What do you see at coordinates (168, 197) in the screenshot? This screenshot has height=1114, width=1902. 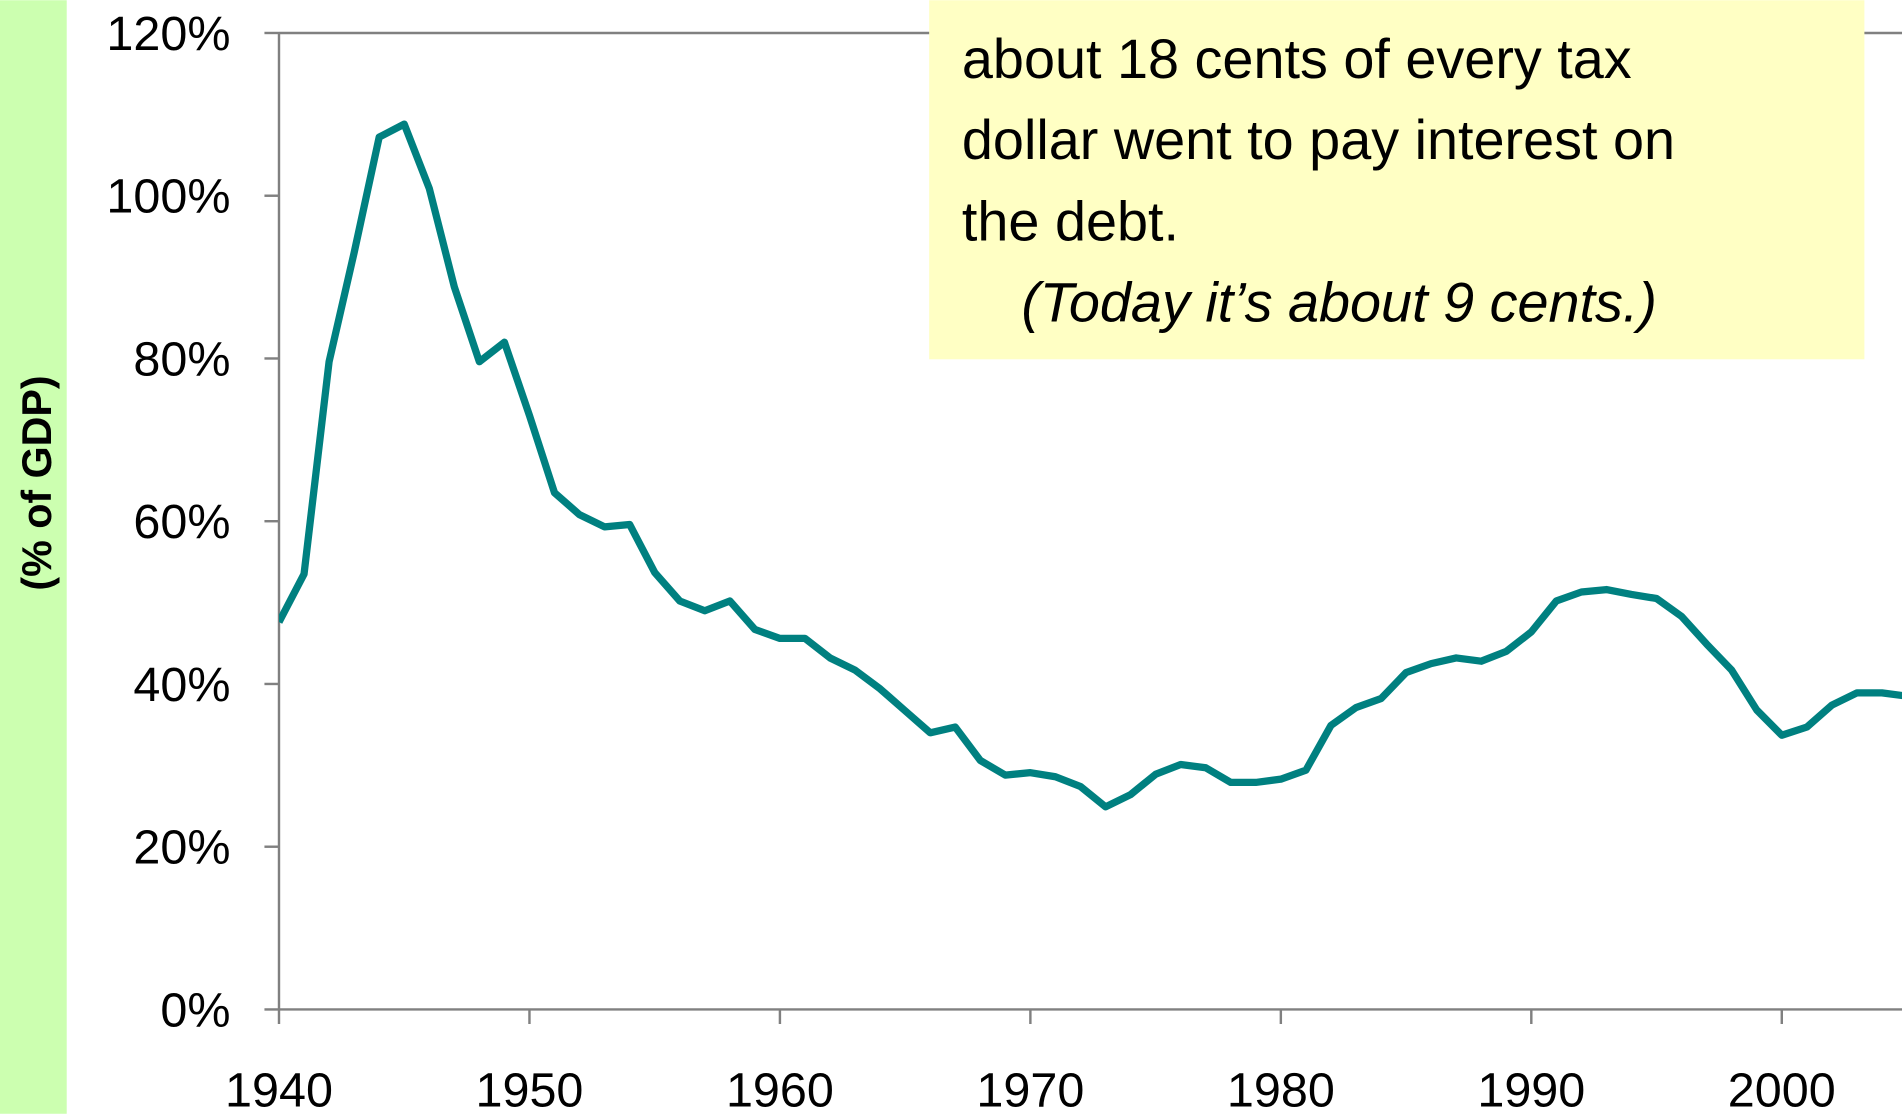 I see `y-tick-label: 100%` at bounding box center [168, 197].